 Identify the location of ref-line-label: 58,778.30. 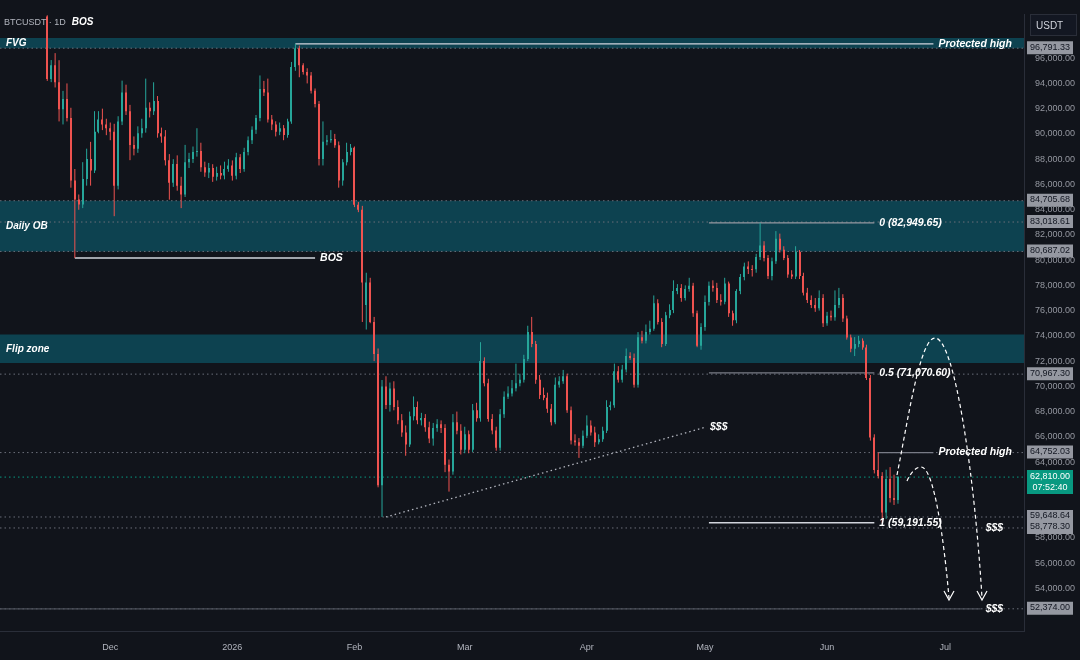
(1050, 526).